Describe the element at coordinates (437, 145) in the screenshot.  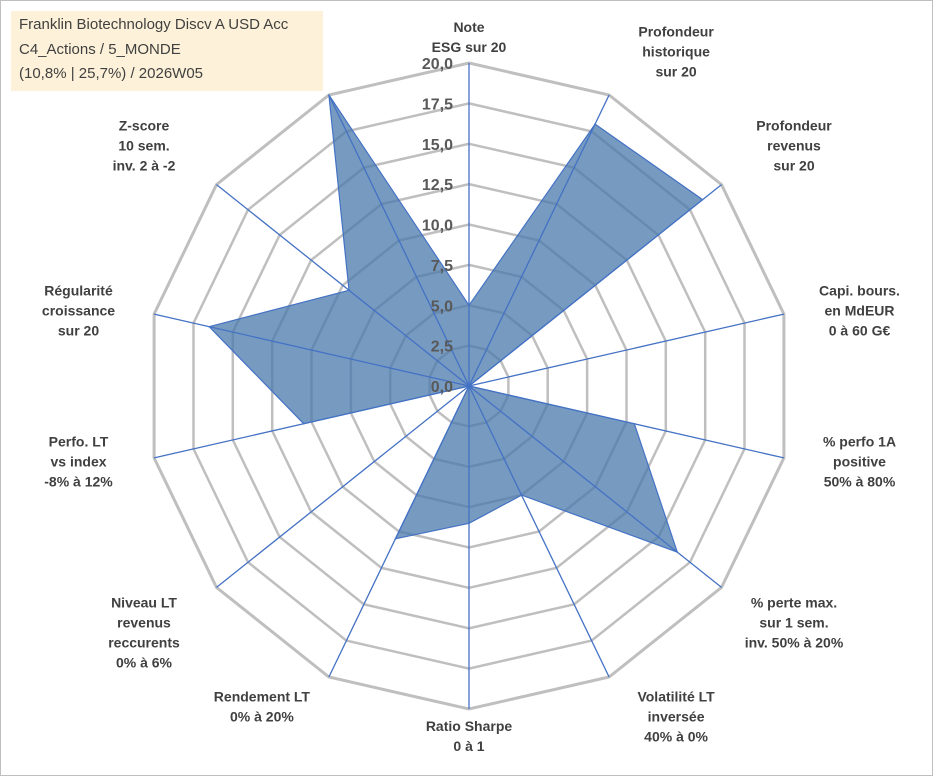
I see `tick-label: 15,0` at that location.